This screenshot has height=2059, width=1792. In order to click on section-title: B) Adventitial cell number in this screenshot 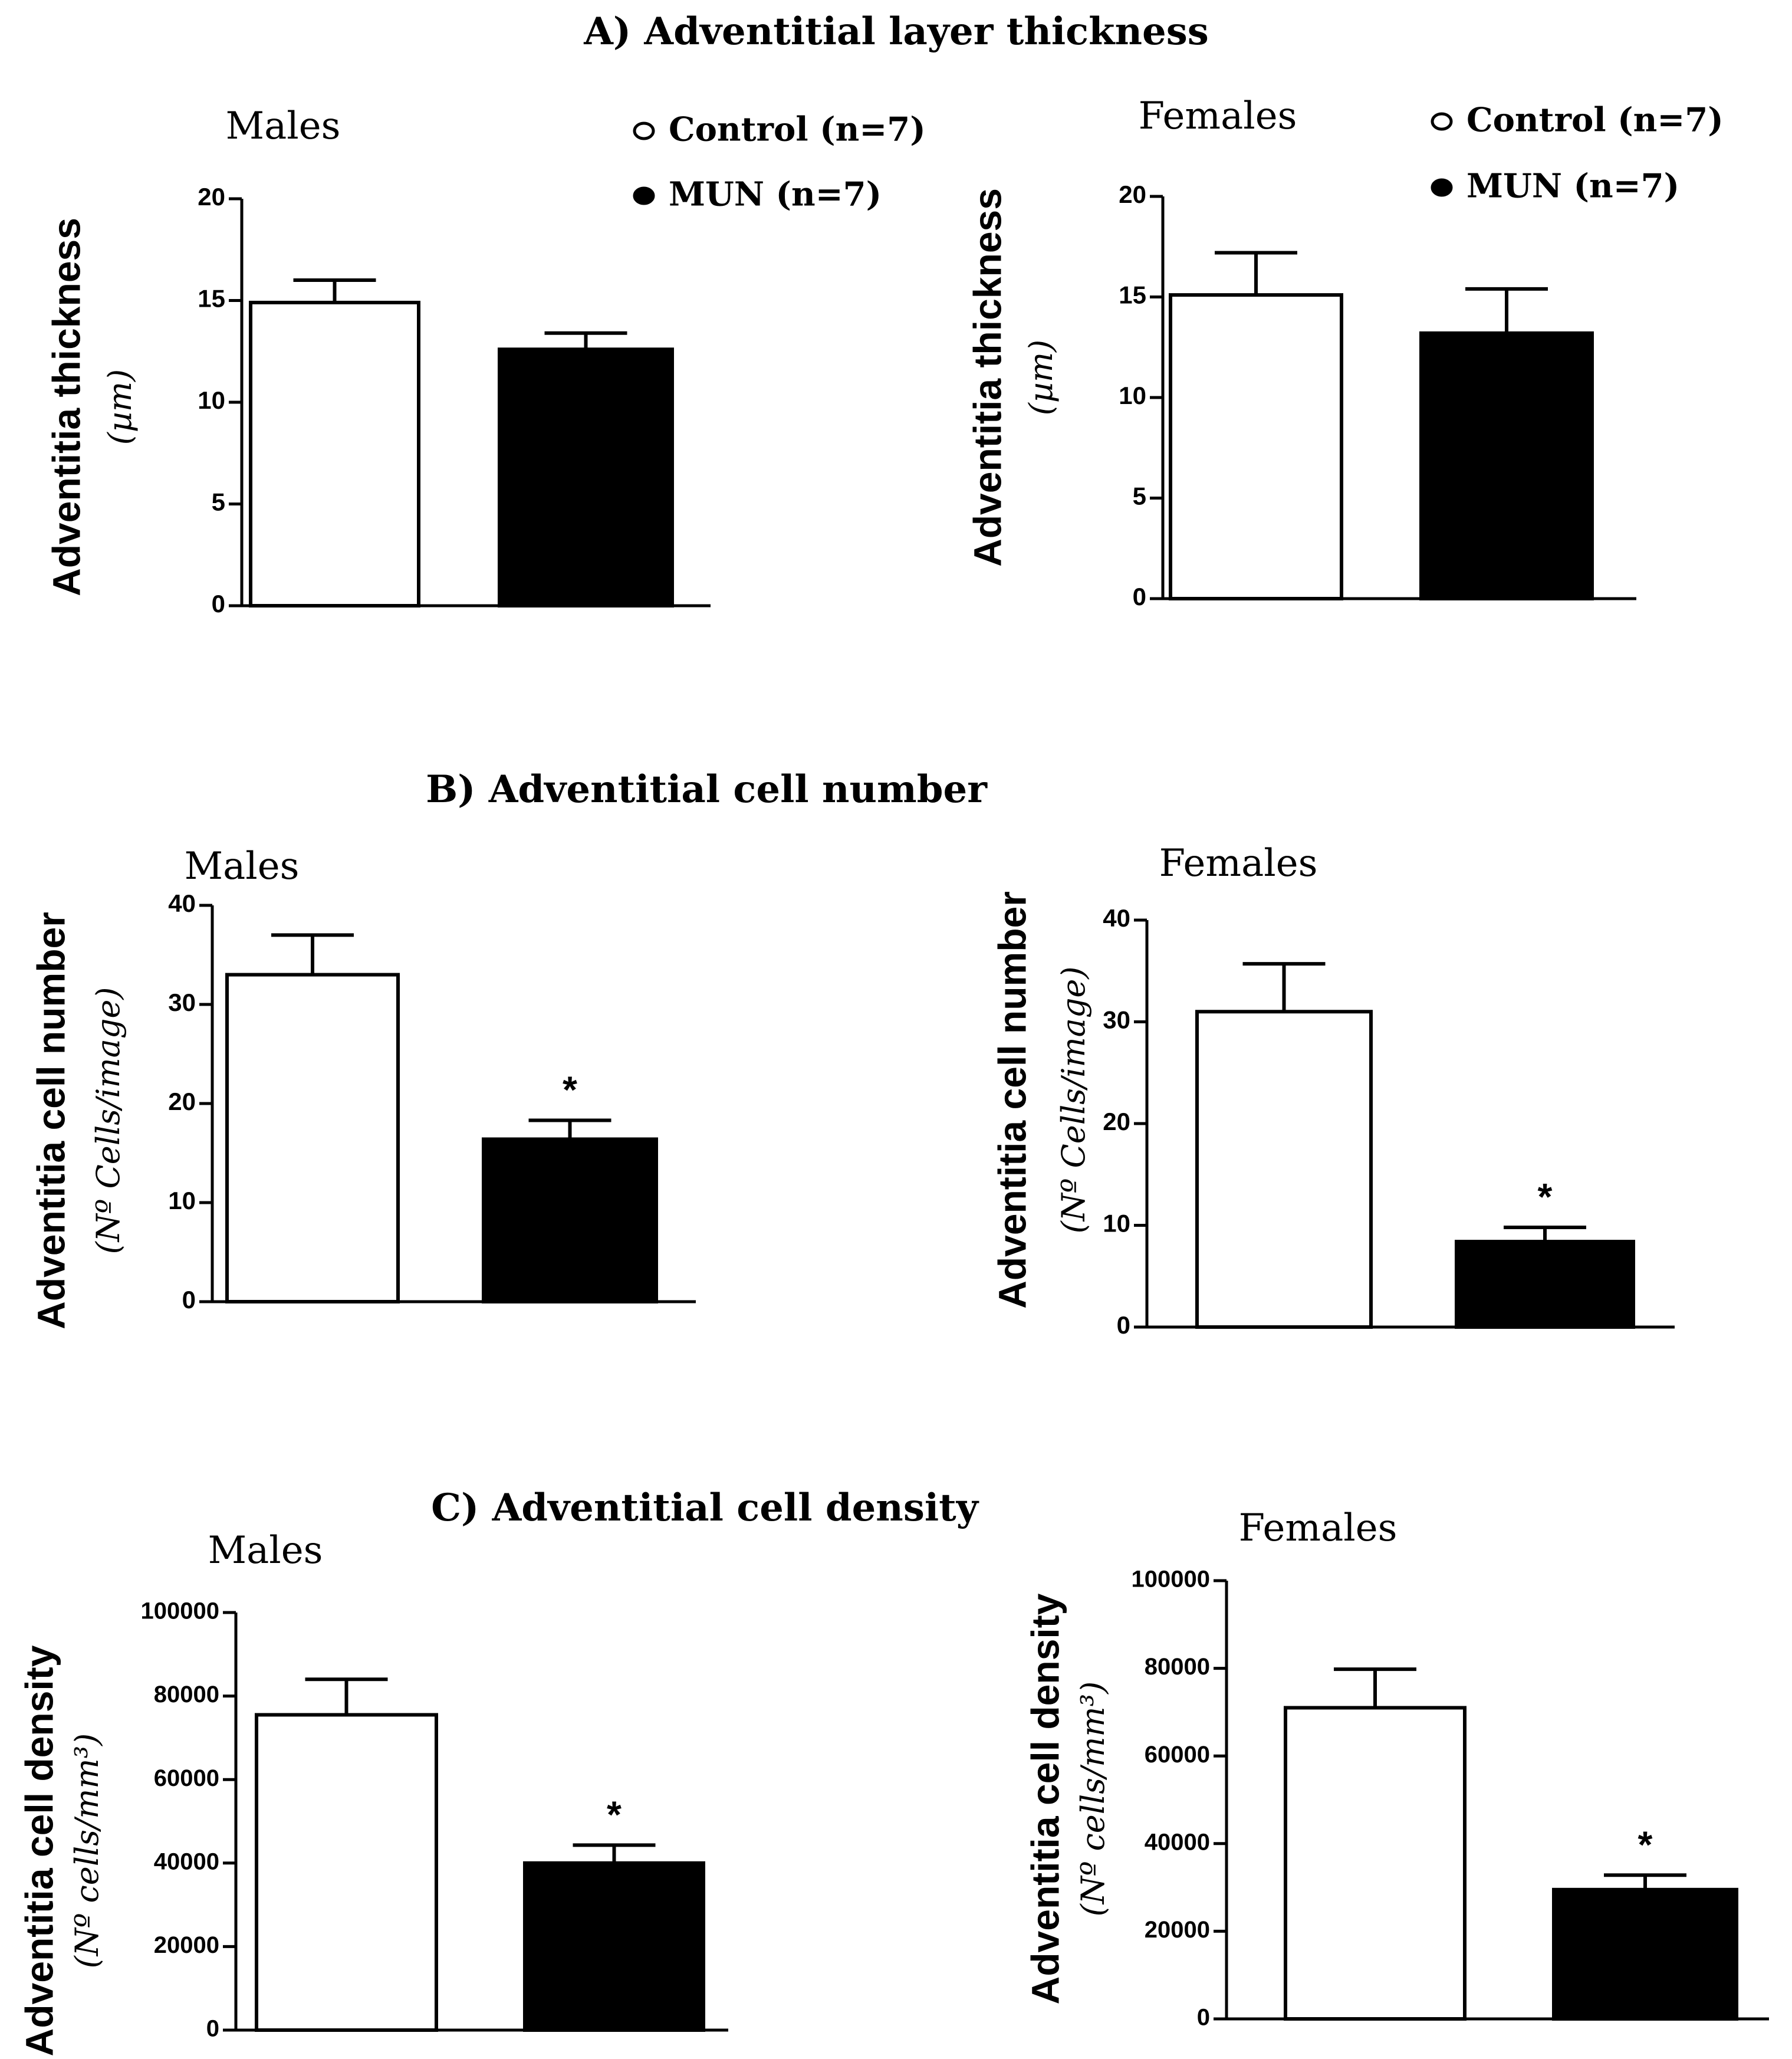, I will do `click(707, 789)`.